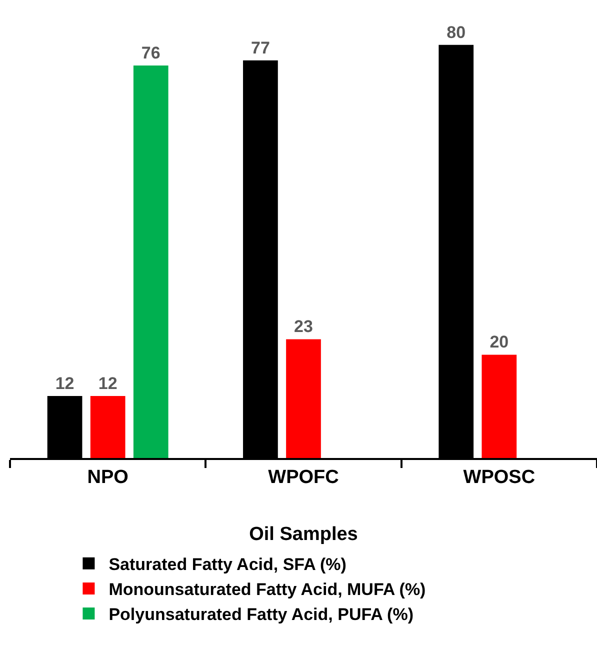  Describe the element at coordinates (227, 564) in the screenshot. I see `legend-label: Saturated Fatty Acid, SFA (%)` at that location.